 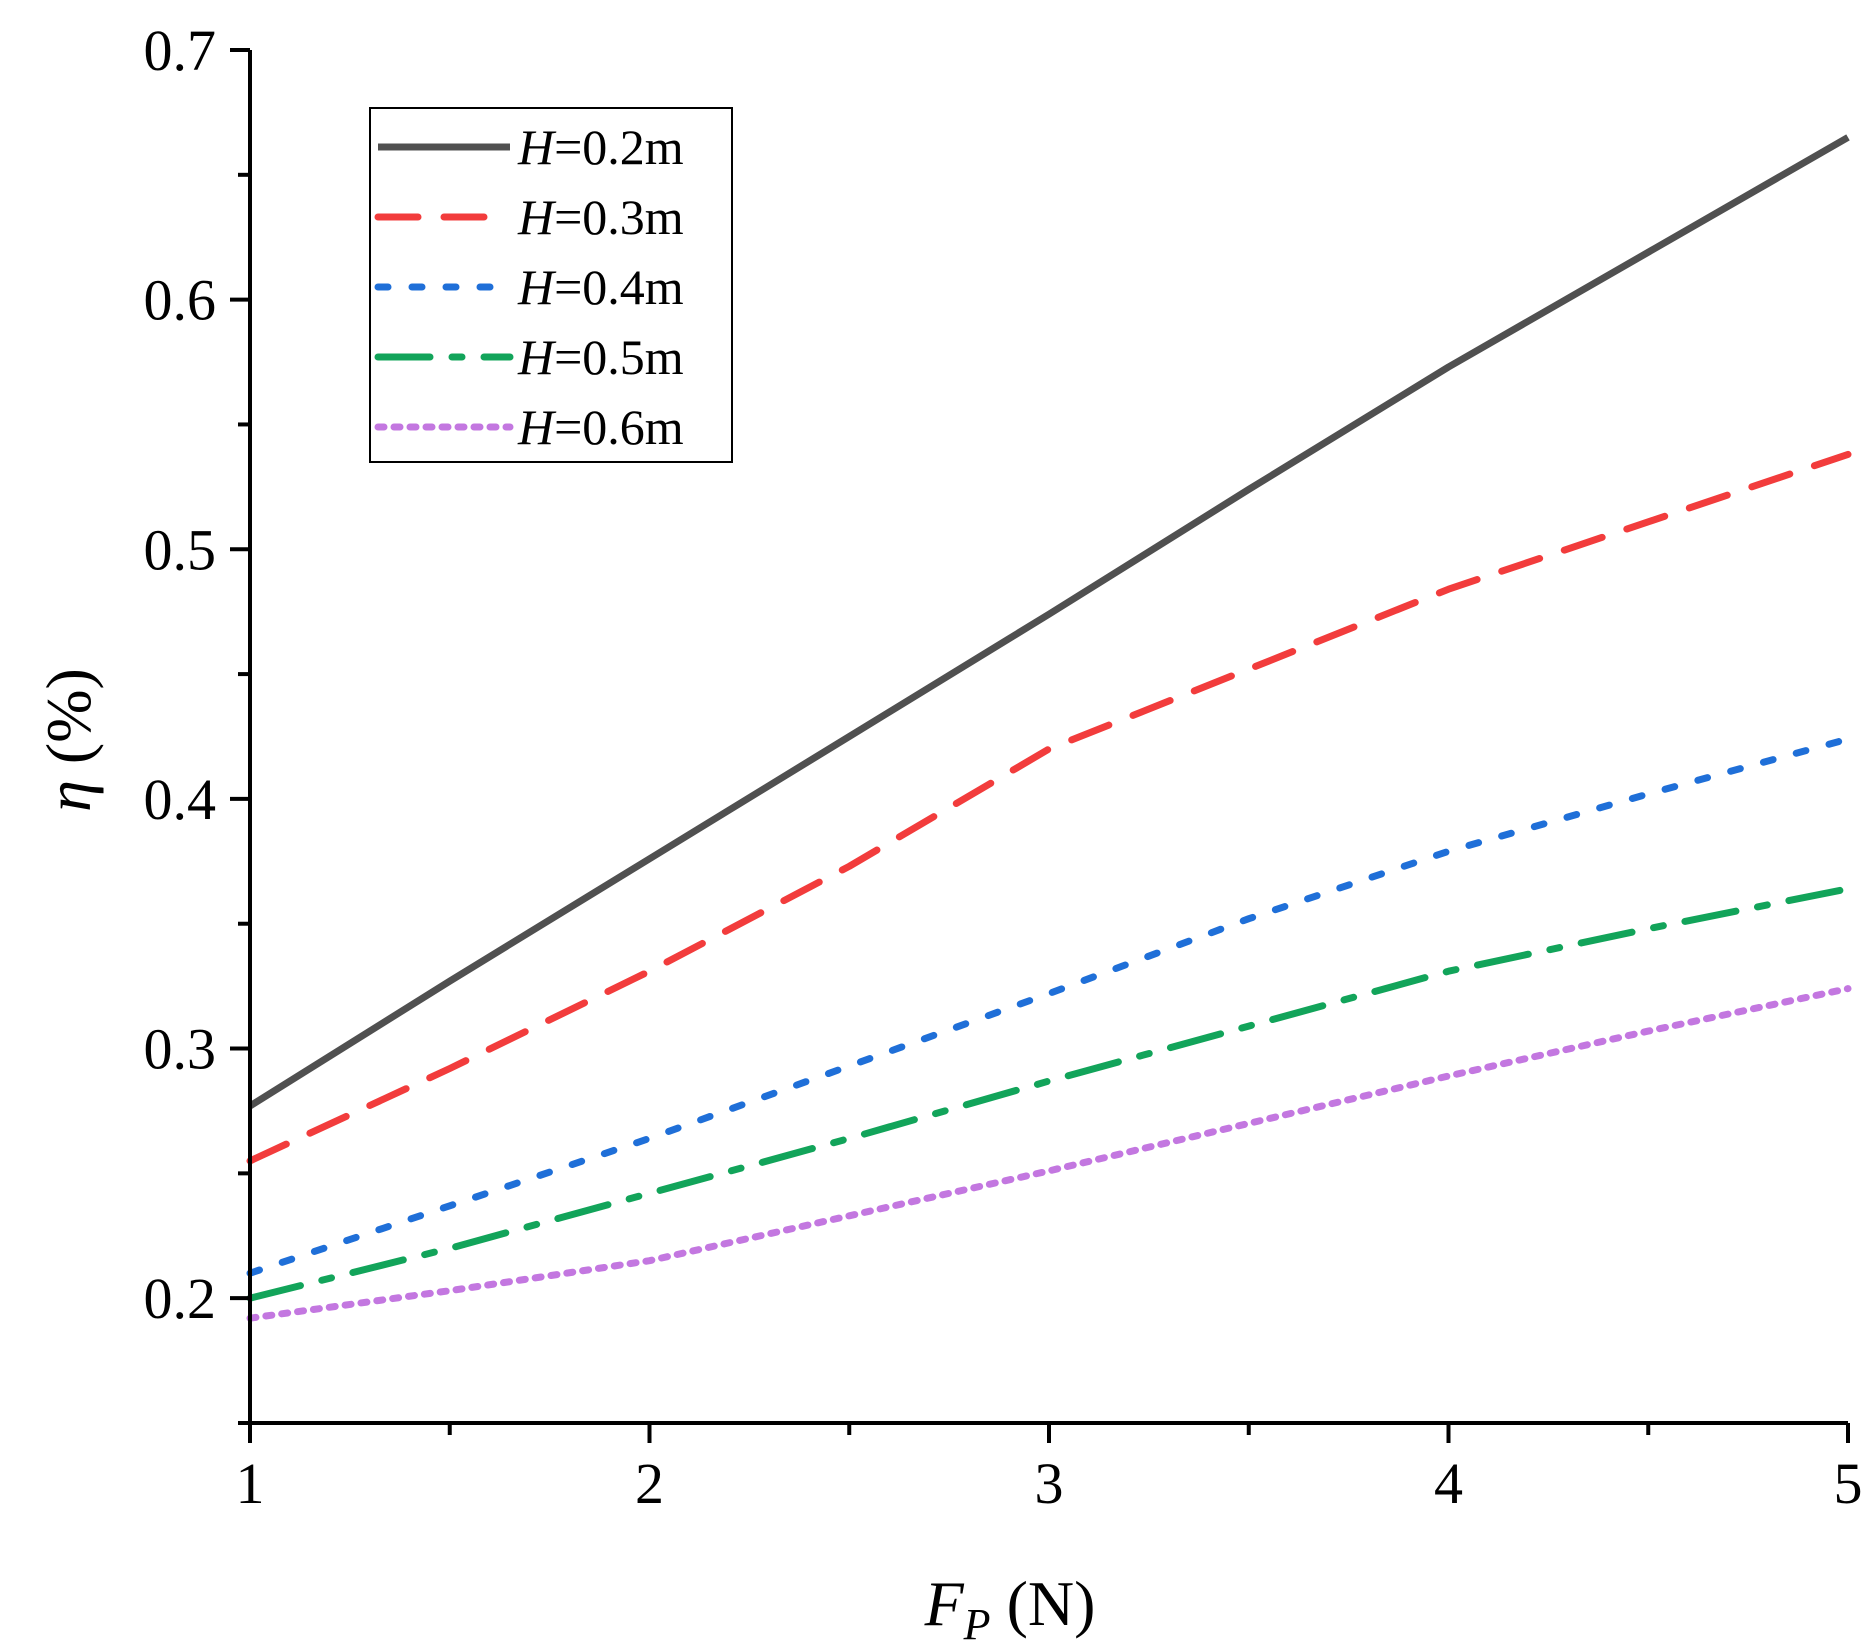 I want to click on y-axis-symbol: η, so click(x=68, y=796).